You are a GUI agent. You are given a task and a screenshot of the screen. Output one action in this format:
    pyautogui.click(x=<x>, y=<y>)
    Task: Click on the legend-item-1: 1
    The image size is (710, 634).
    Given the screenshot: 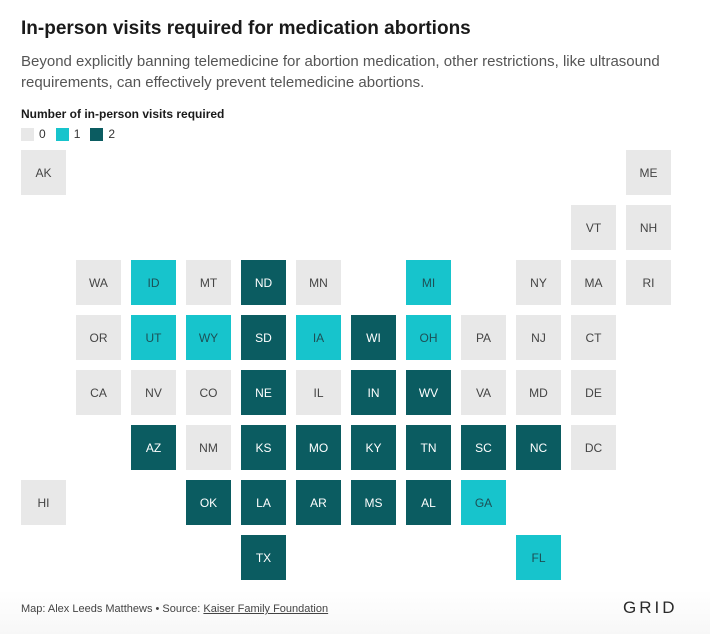 What is the action you would take?
    pyautogui.click(x=68, y=134)
    